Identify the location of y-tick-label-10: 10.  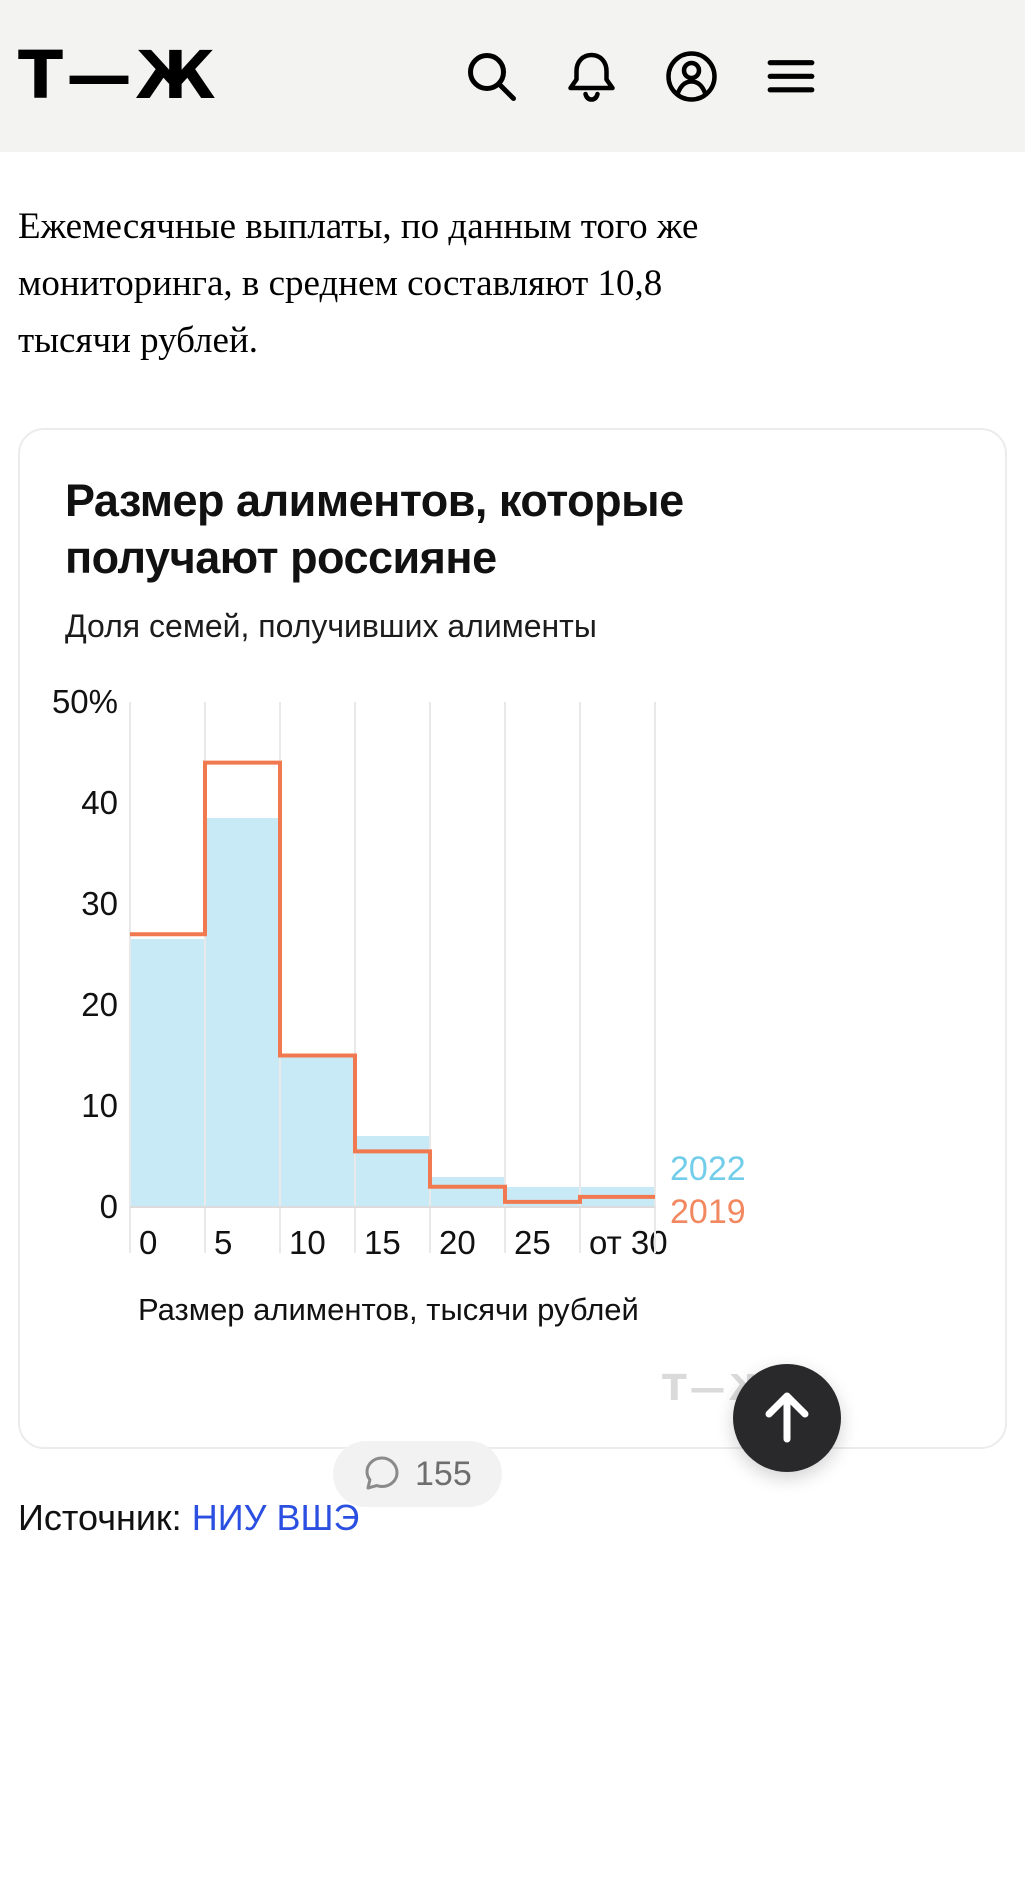
(99, 1105).